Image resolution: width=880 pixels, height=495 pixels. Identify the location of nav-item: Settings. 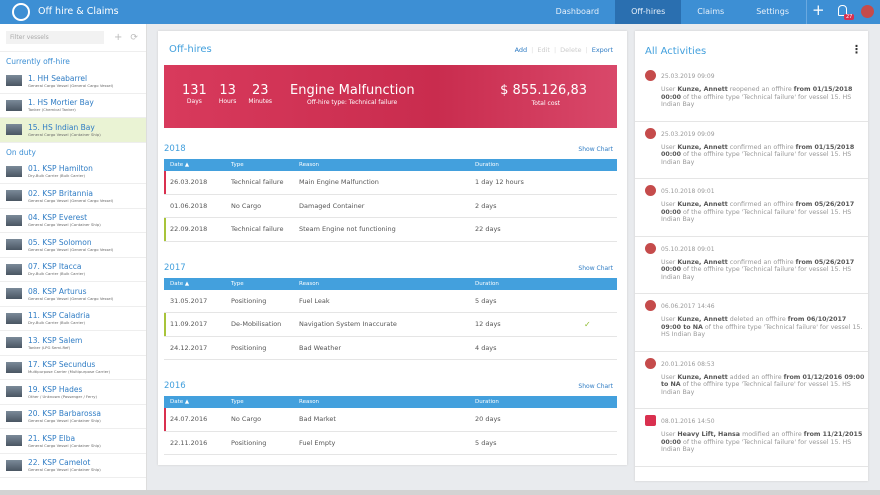
(772, 11).